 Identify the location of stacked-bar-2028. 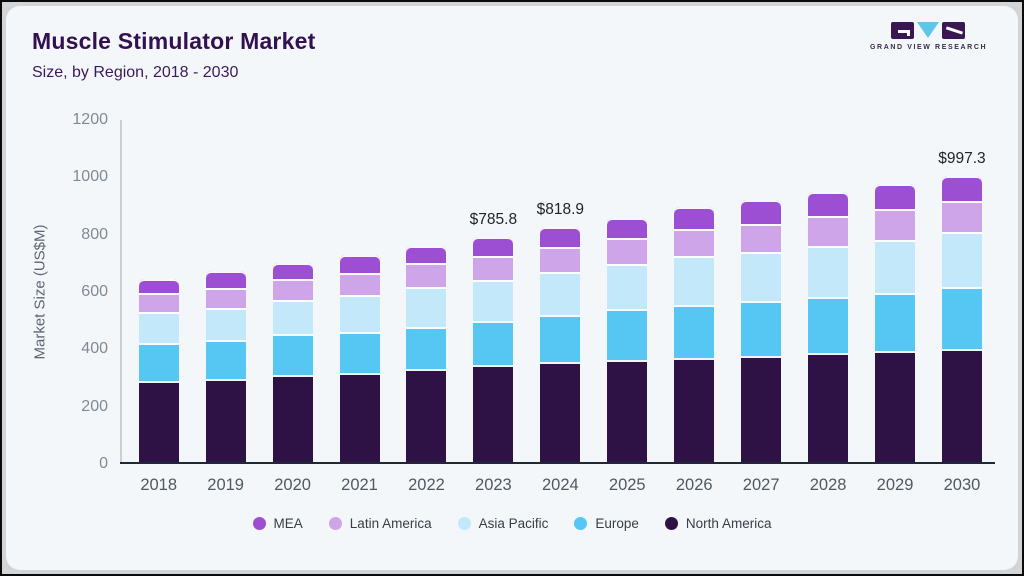
(828, 327).